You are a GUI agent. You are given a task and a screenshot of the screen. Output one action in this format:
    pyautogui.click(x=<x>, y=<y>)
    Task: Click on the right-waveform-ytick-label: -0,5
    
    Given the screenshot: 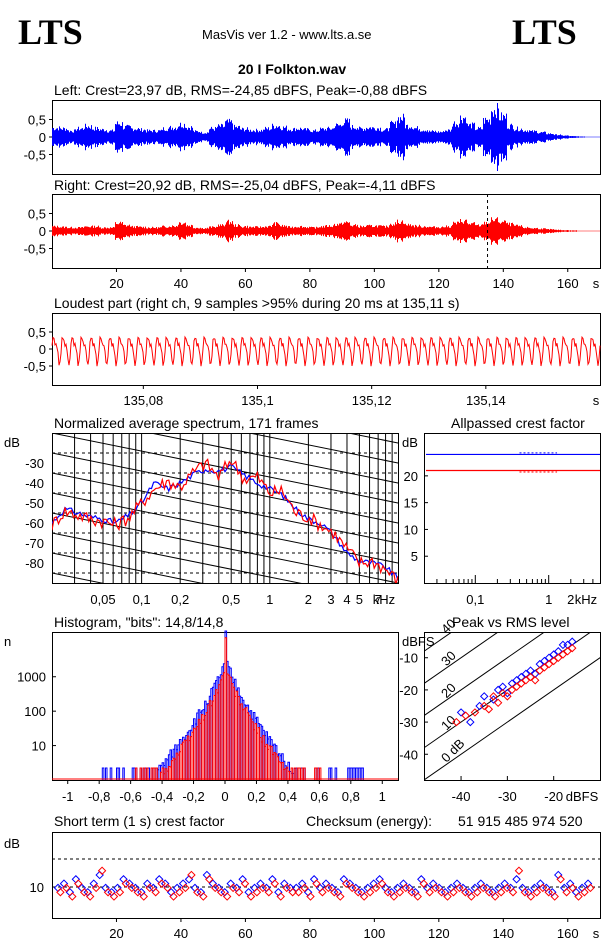 What is the action you would take?
    pyautogui.click(x=35, y=249)
    